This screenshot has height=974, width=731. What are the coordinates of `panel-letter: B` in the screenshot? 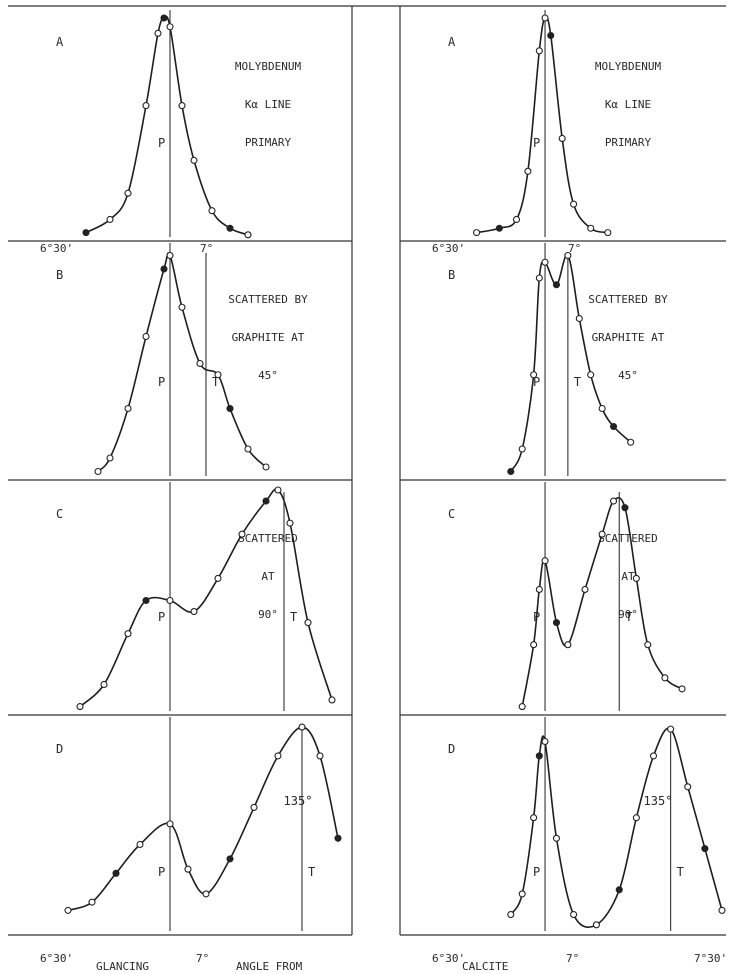 It's located at (451, 275).